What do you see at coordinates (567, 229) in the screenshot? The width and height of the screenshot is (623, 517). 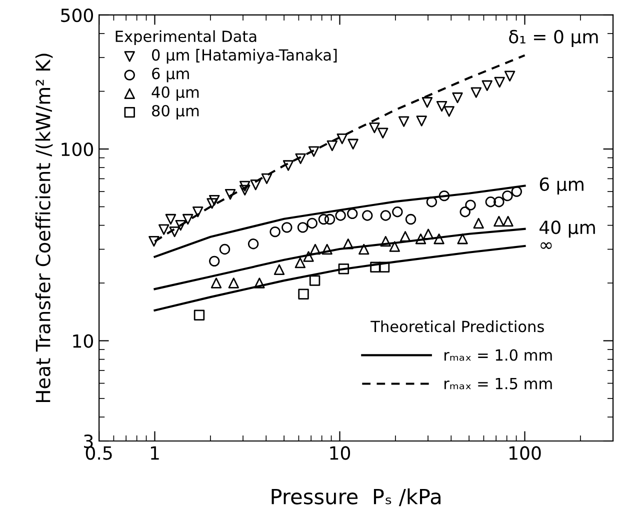 I see `annotation: 40 μm` at bounding box center [567, 229].